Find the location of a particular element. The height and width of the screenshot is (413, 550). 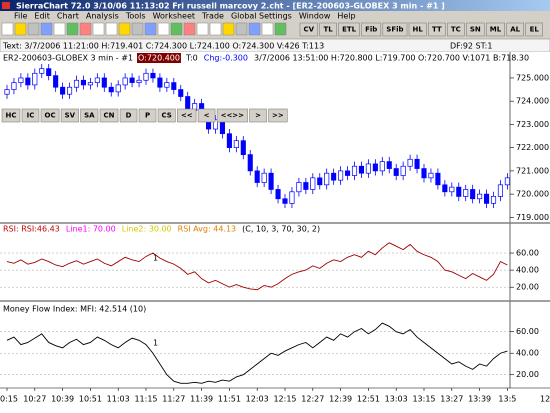

menu-item: Help is located at coordinates (346, 16).